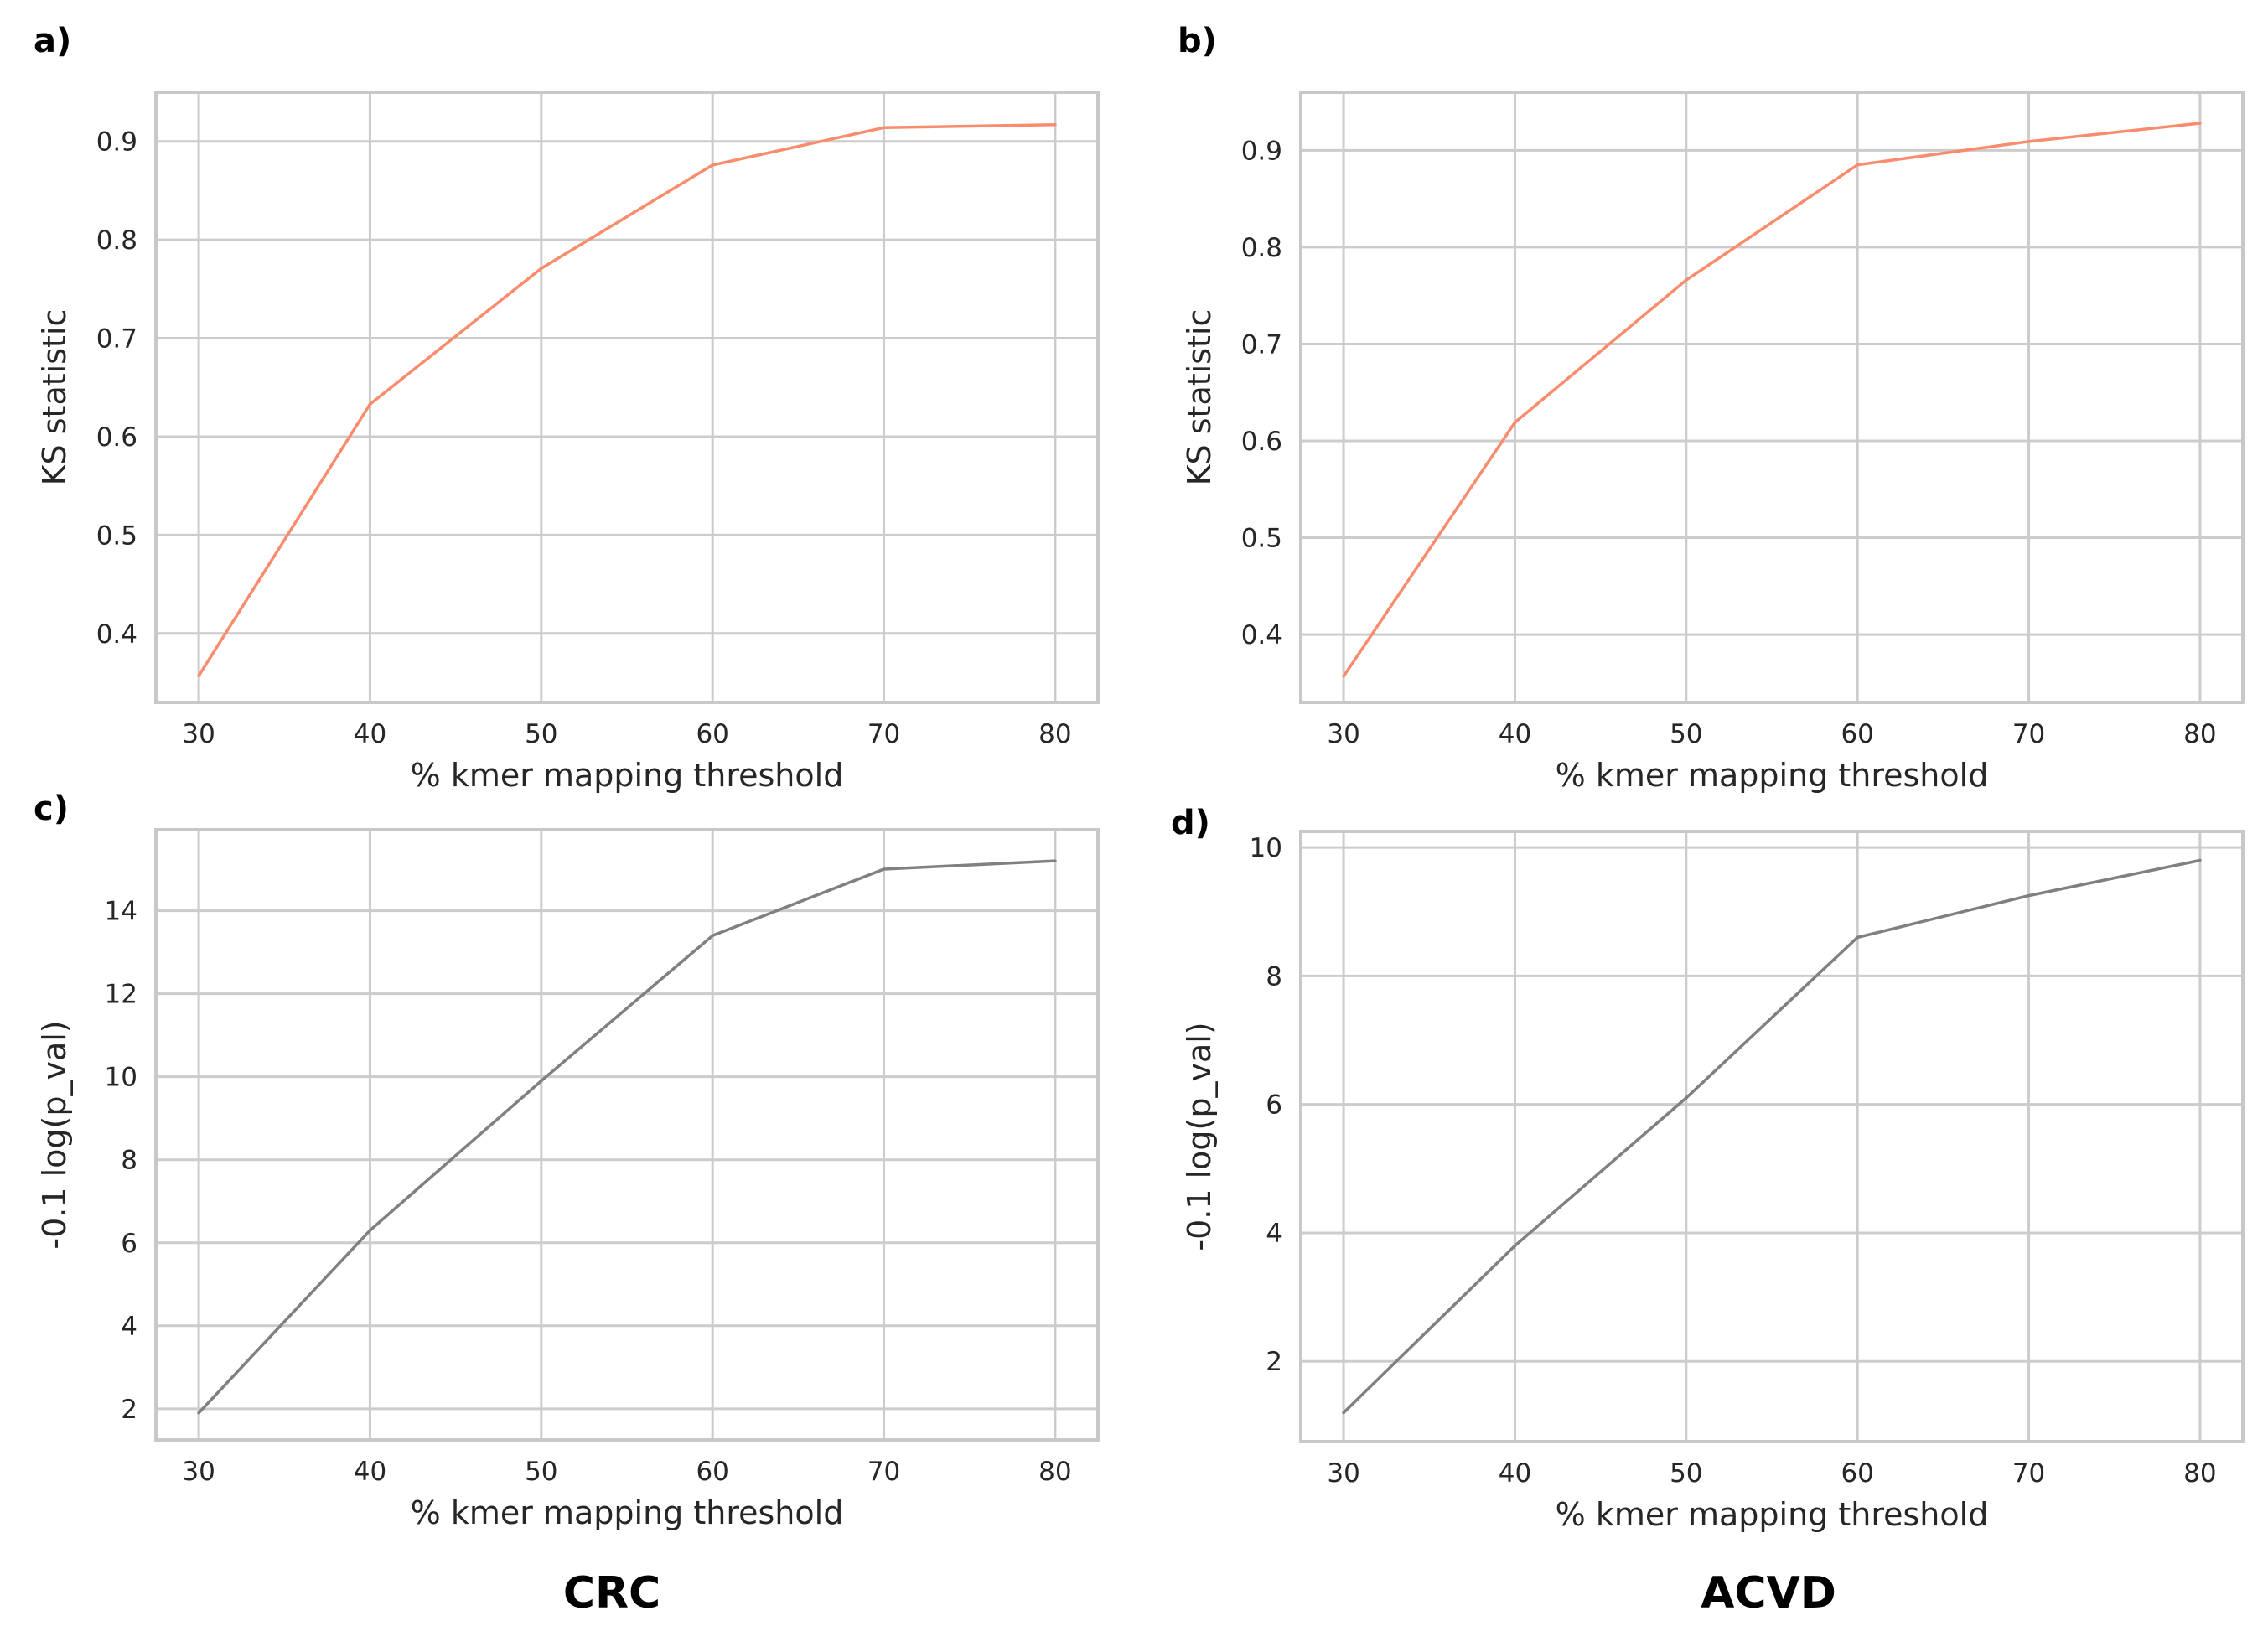  I want to click on caption-crc: CRC, so click(611, 1593).